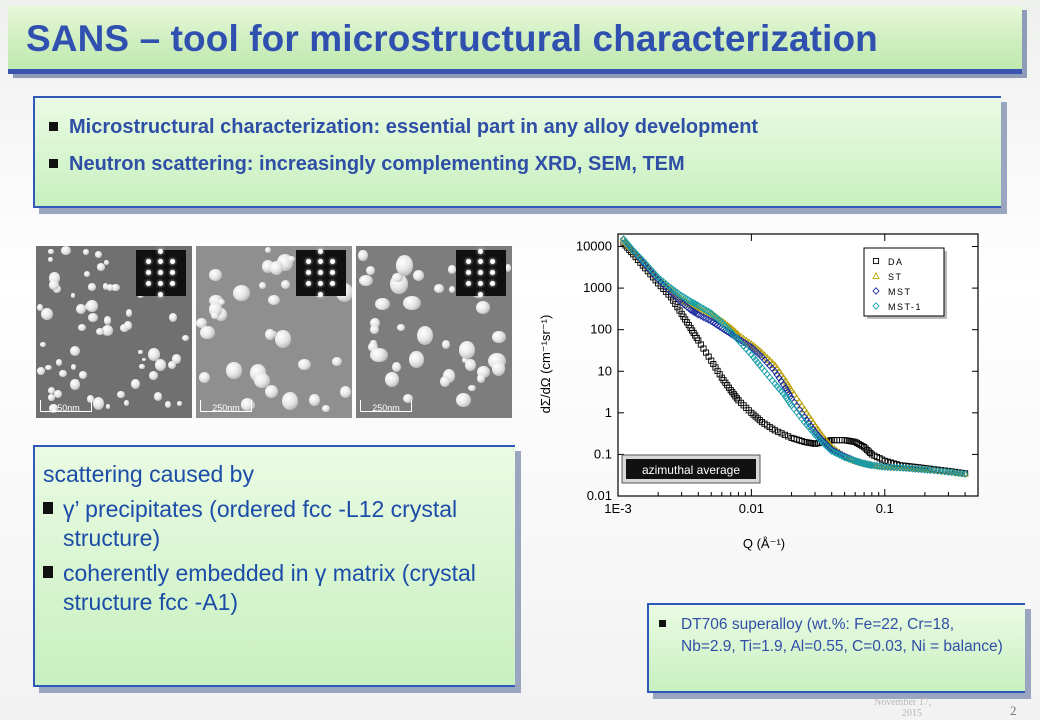  Describe the element at coordinates (903, 702) in the screenshot. I see `footer-date: November 17,` at that location.